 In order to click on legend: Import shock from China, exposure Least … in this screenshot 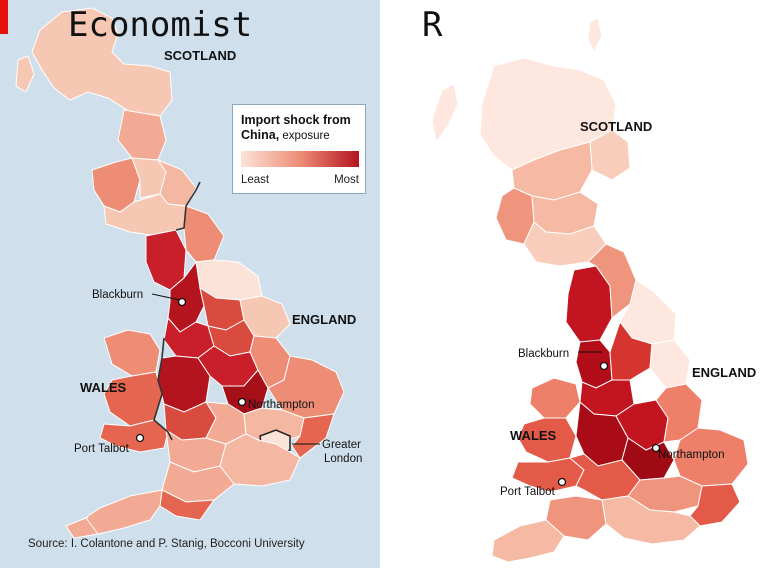, I will do `click(299, 149)`.